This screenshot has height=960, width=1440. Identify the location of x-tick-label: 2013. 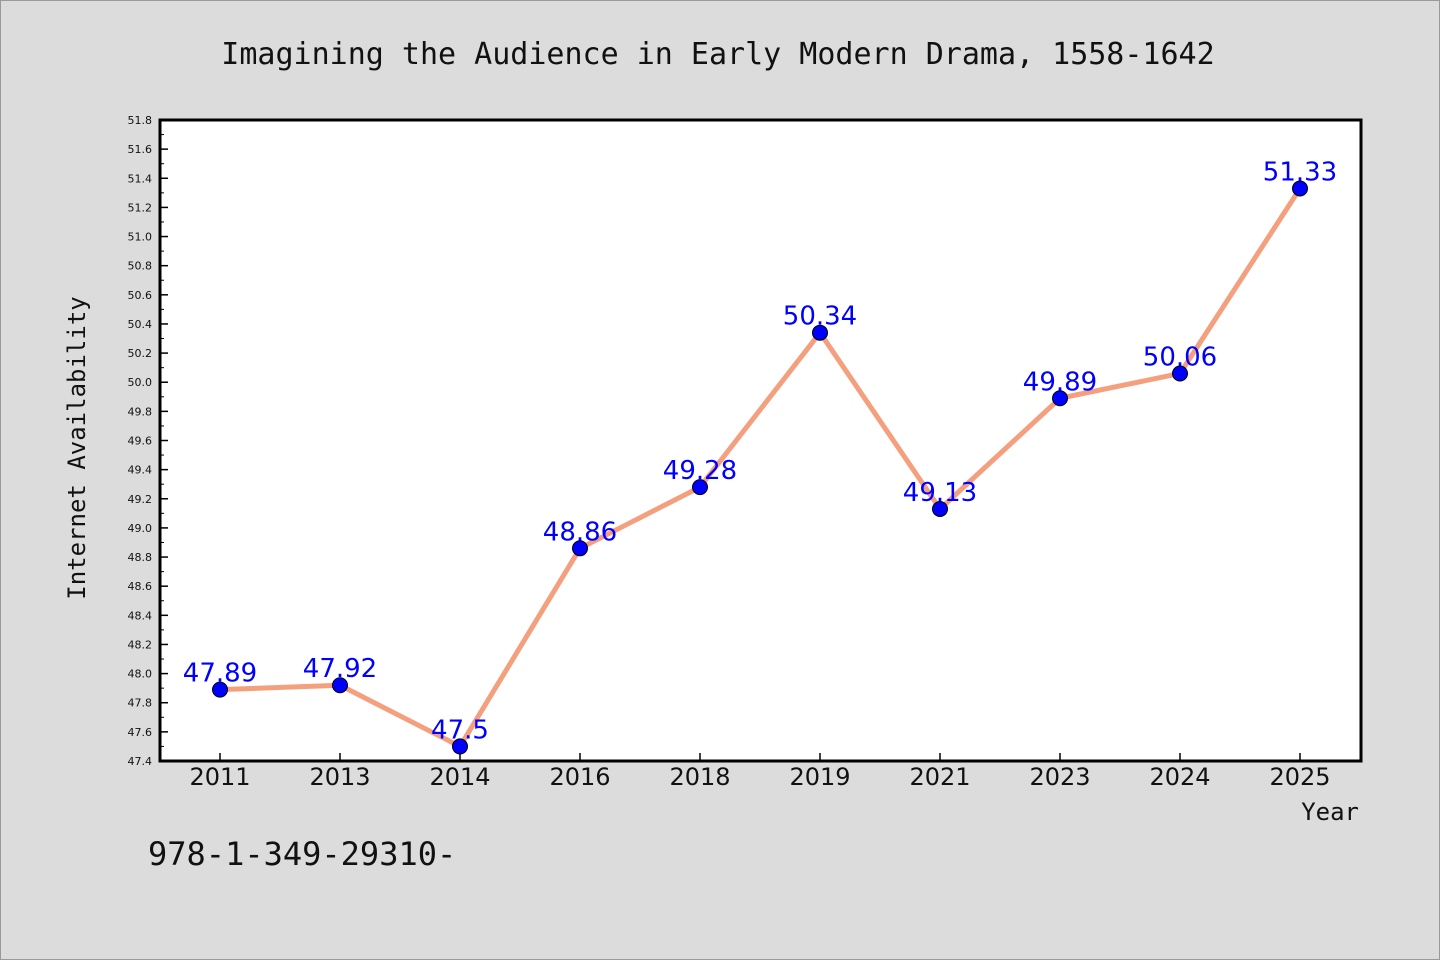
(339, 777).